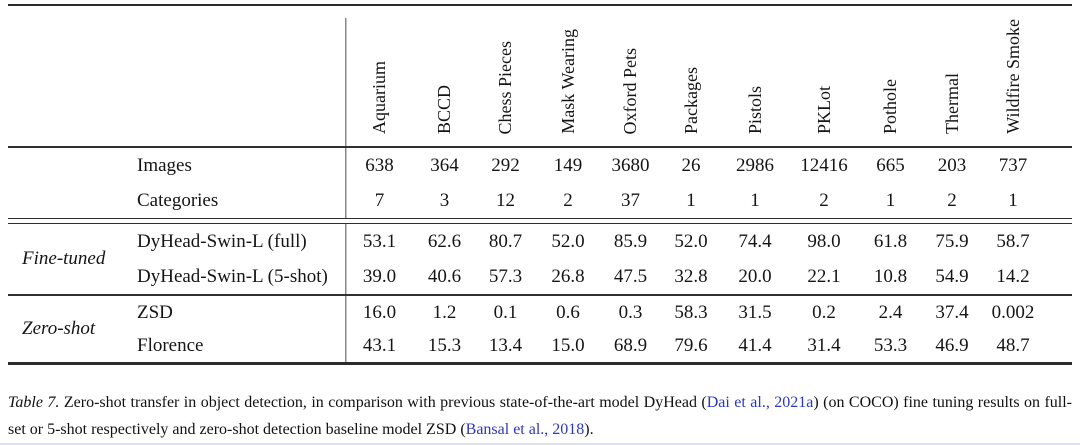  Describe the element at coordinates (691, 312) in the screenshot. I see `value-cell: 58.3` at that location.